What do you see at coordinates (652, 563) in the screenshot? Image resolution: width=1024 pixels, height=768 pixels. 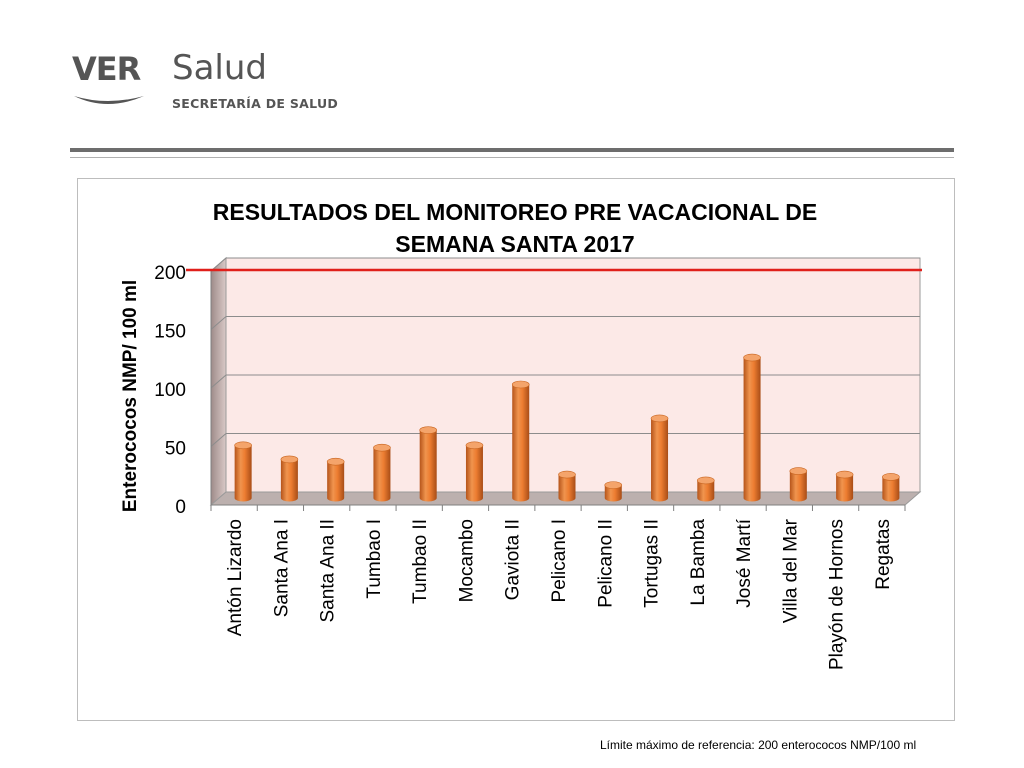 I see `x-tick-label: Tortugas II` at bounding box center [652, 563].